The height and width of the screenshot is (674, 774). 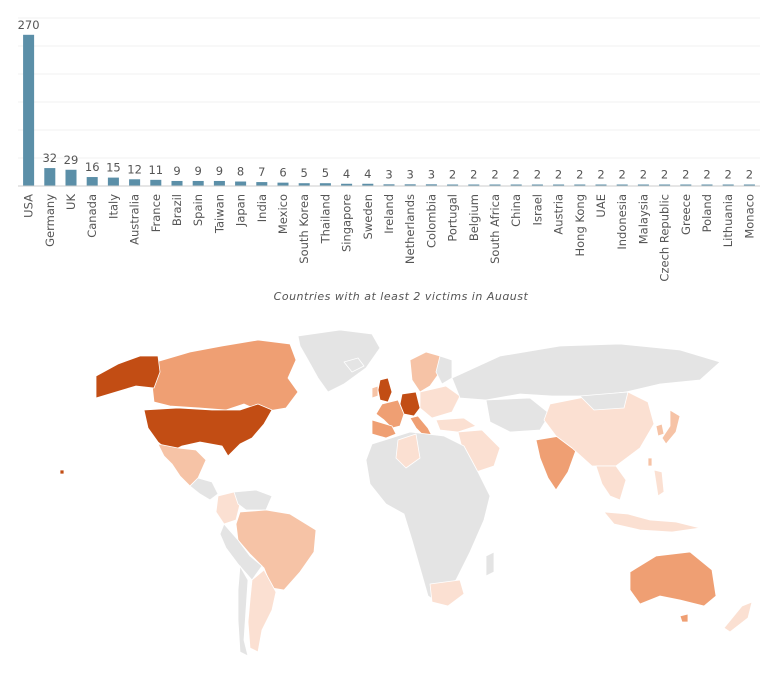 What do you see at coordinates (339, 361) in the screenshot?
I see `map-greenland` at bounding box center [339, 361].